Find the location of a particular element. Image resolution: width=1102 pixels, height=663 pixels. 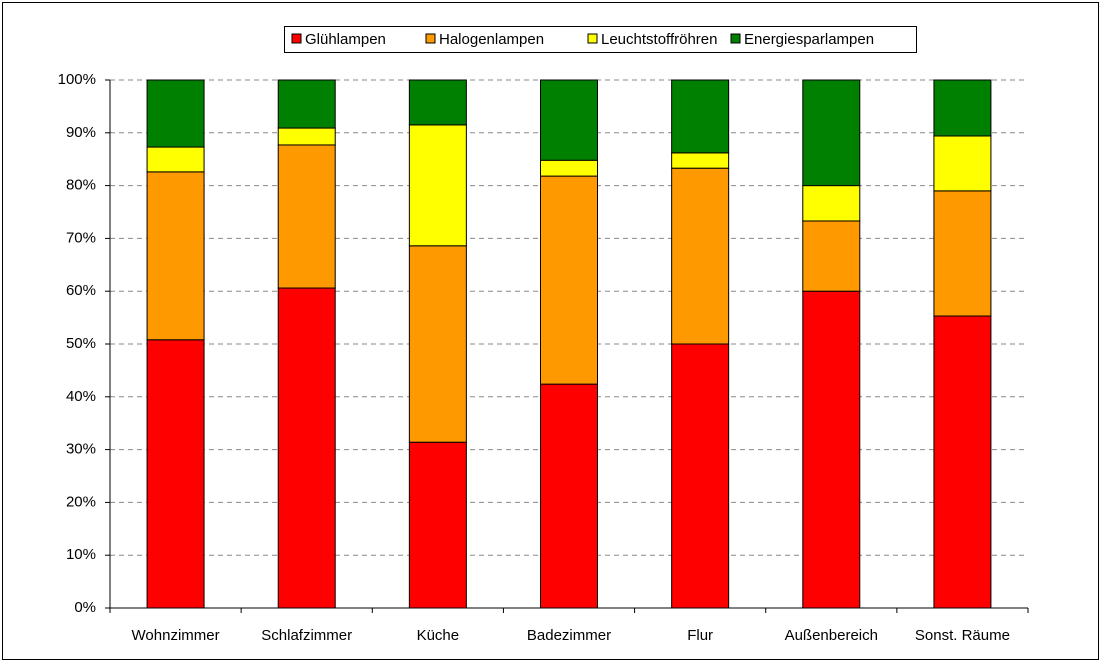

y-tick-label: 70% is located at coordinates (81, 237).